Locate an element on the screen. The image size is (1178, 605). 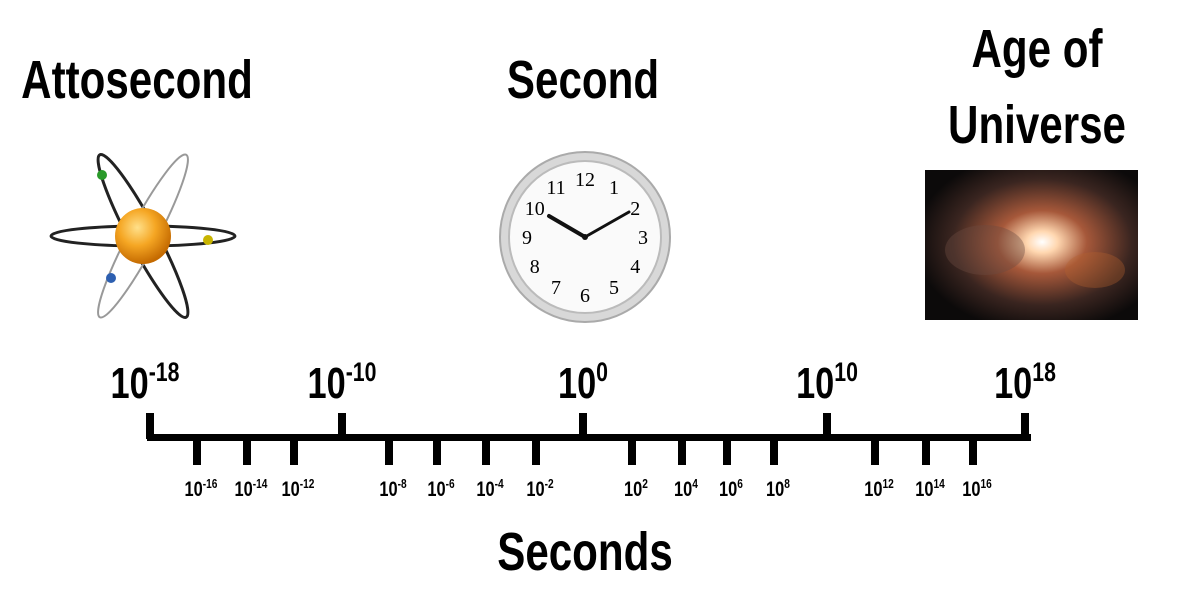
tick-label-exponent: 4 is located at coordinates (695, 483).